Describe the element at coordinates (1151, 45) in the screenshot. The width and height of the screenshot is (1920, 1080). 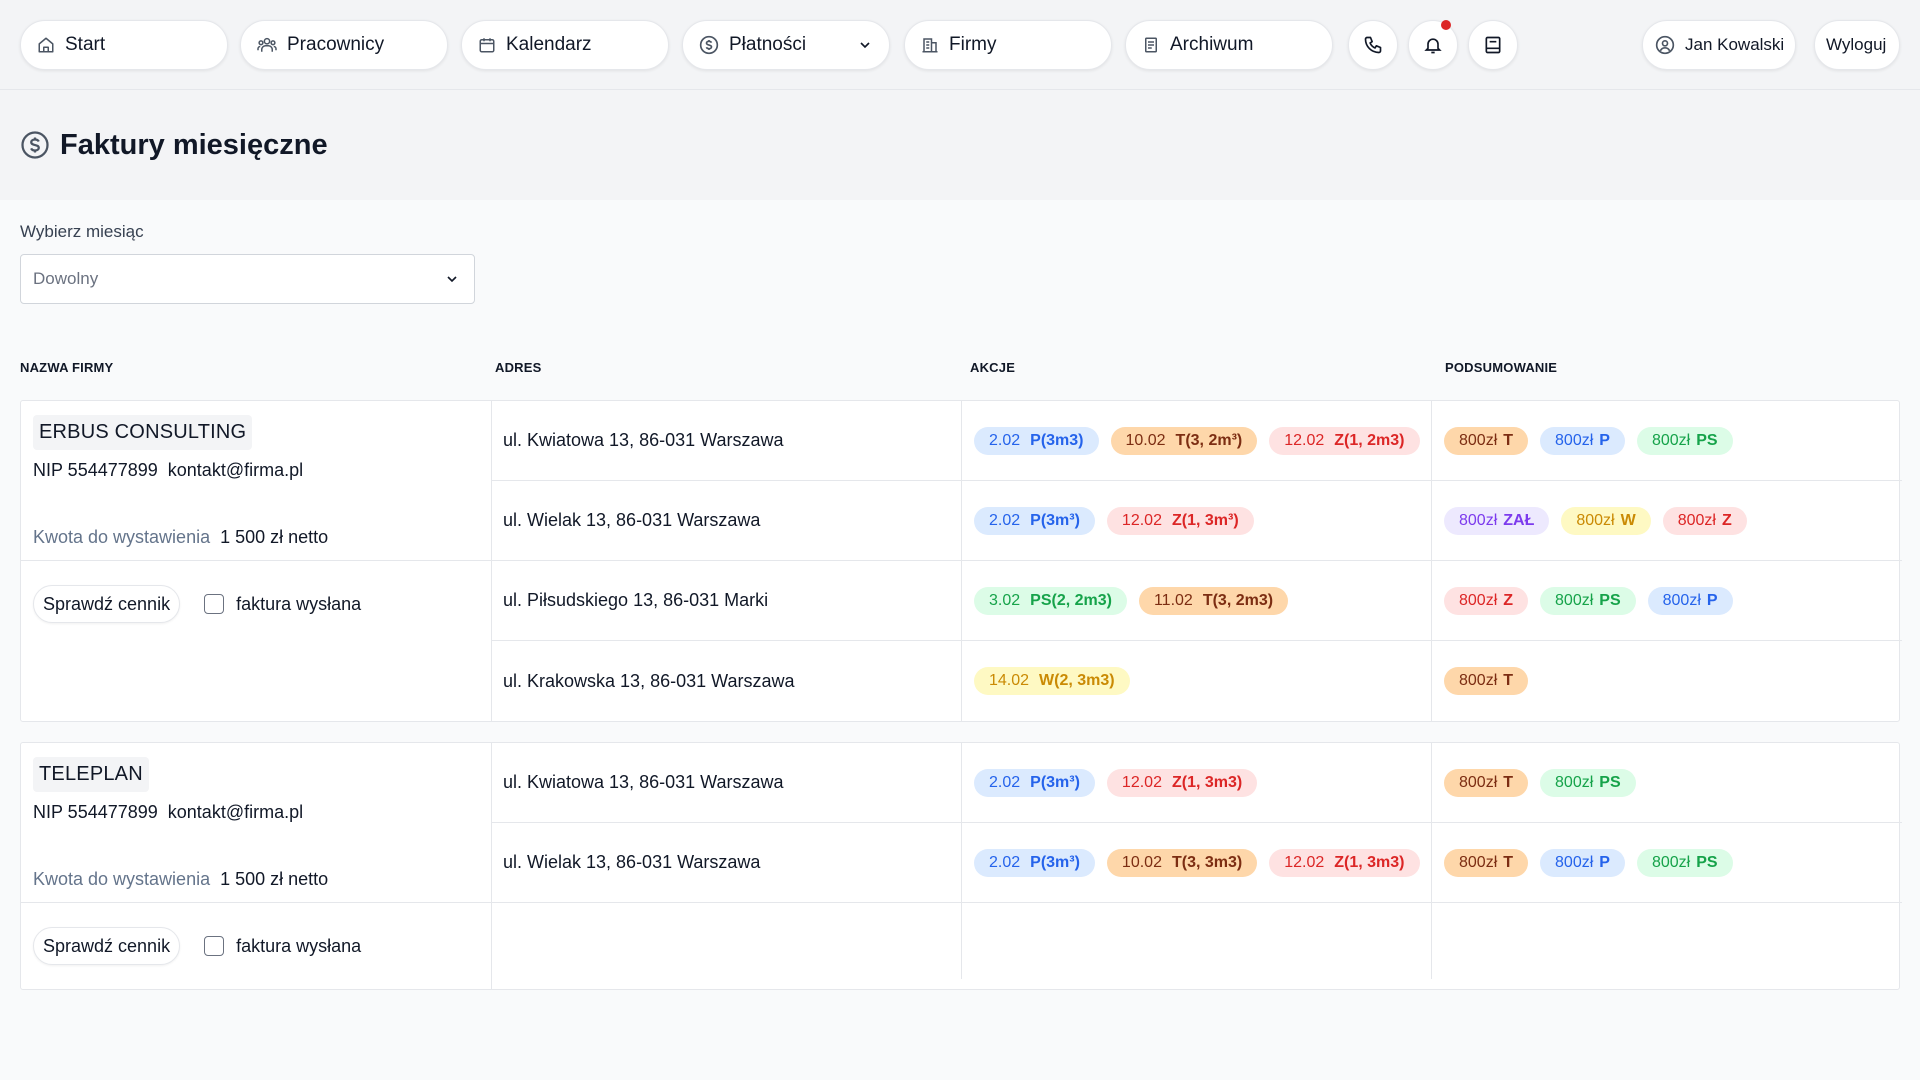
I see `archive-document-icon` at that location.